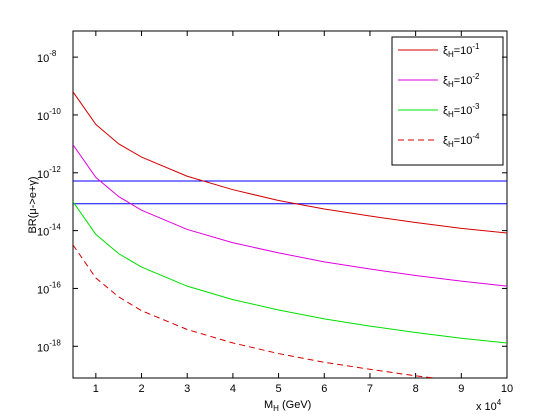  I want to click on y-tick-label: 10-18, so click(49, 346).